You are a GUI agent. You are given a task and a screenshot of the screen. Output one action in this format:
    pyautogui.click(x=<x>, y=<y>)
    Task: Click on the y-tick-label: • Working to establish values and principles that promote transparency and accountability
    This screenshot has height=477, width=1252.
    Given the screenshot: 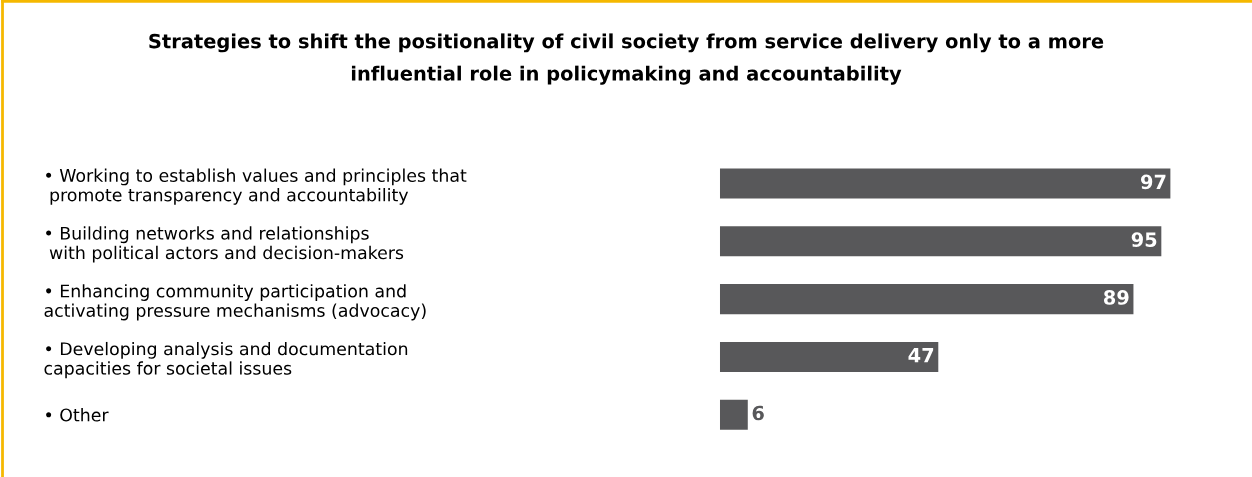 What is the action you would take?
    pyautogui.click(x=256, y=186)
    